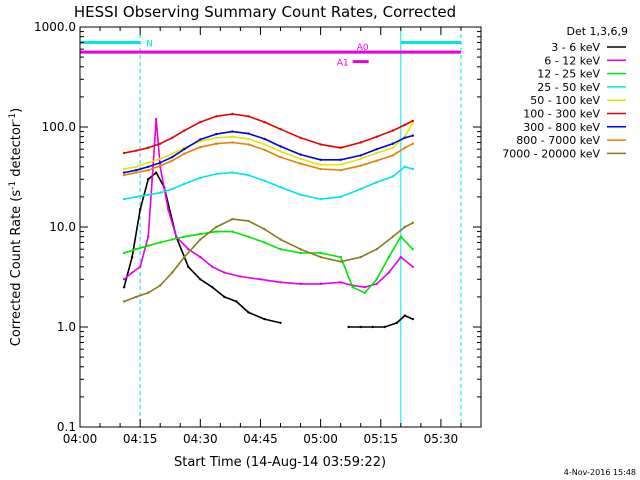  I want to click on y-tick-label: 10.0, so click(62, 227).